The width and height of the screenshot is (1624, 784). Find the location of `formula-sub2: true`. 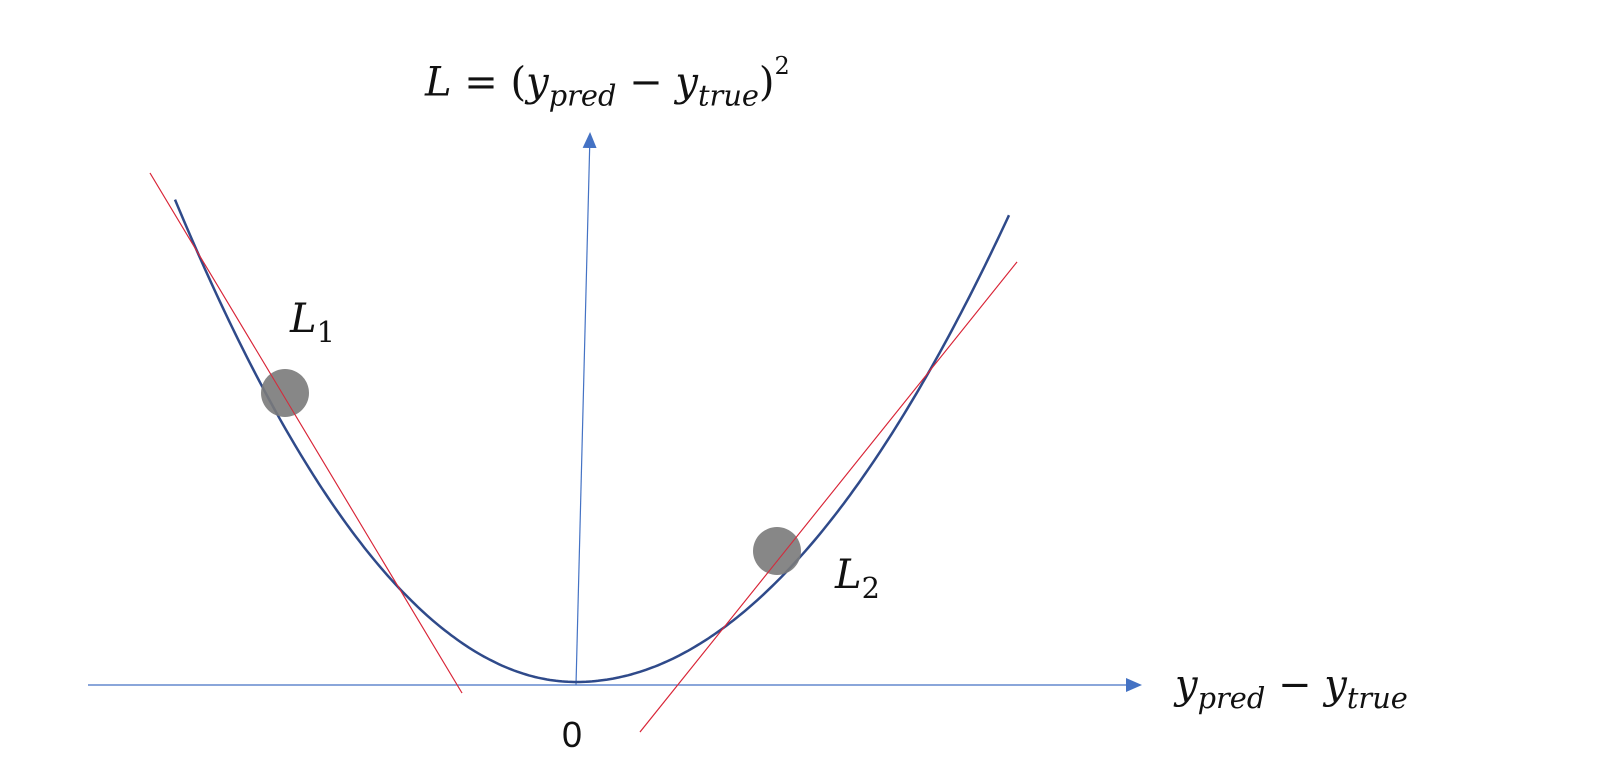

formula-sub2: true is located at coordinates (728, 95).